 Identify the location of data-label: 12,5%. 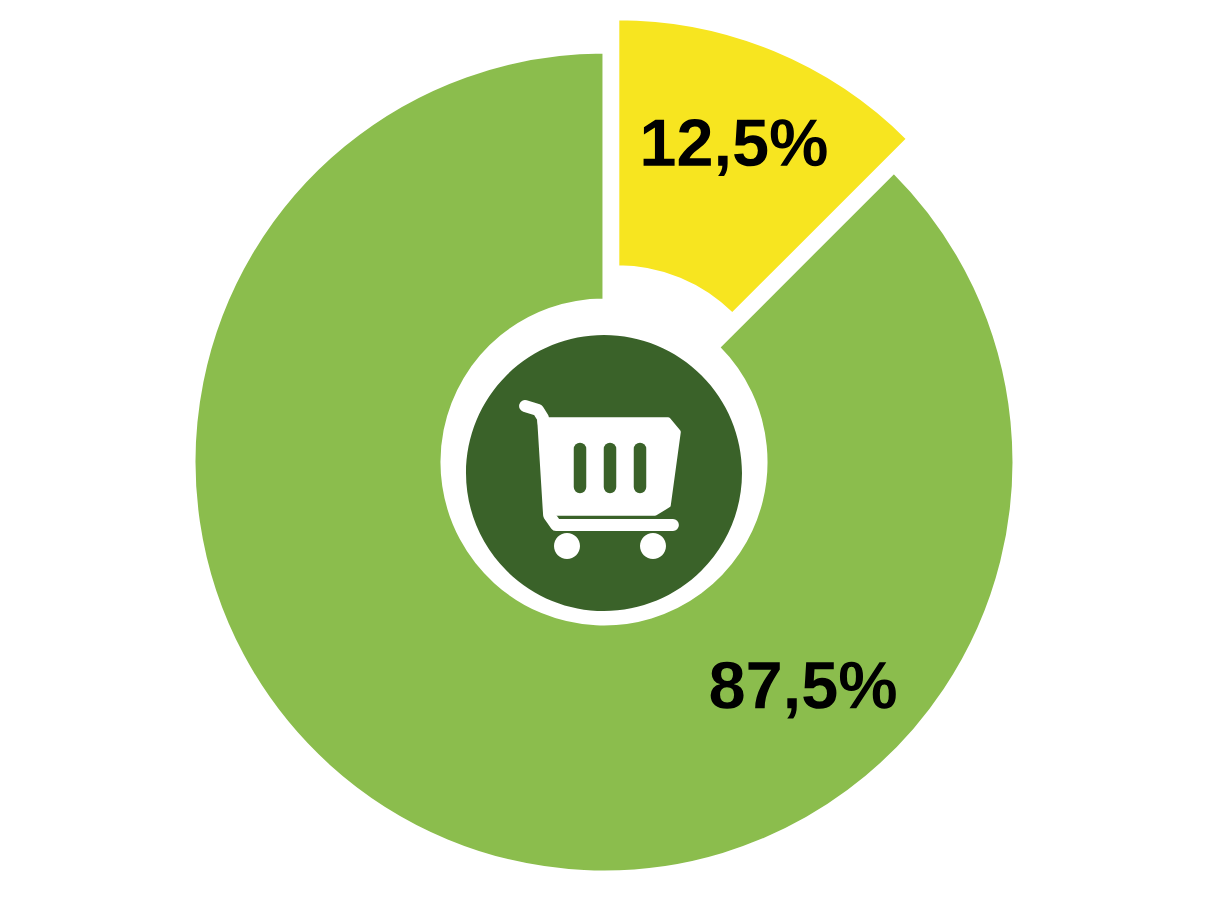
(735, 147).